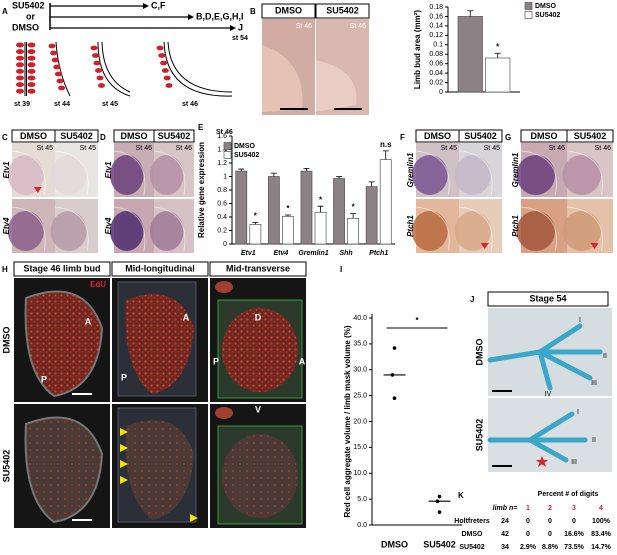 The height and width of the screenshot is (555, 617). Describe the element at coordinates (190, 104) in the screenshot. I see `stage-label: st 46` at that location.